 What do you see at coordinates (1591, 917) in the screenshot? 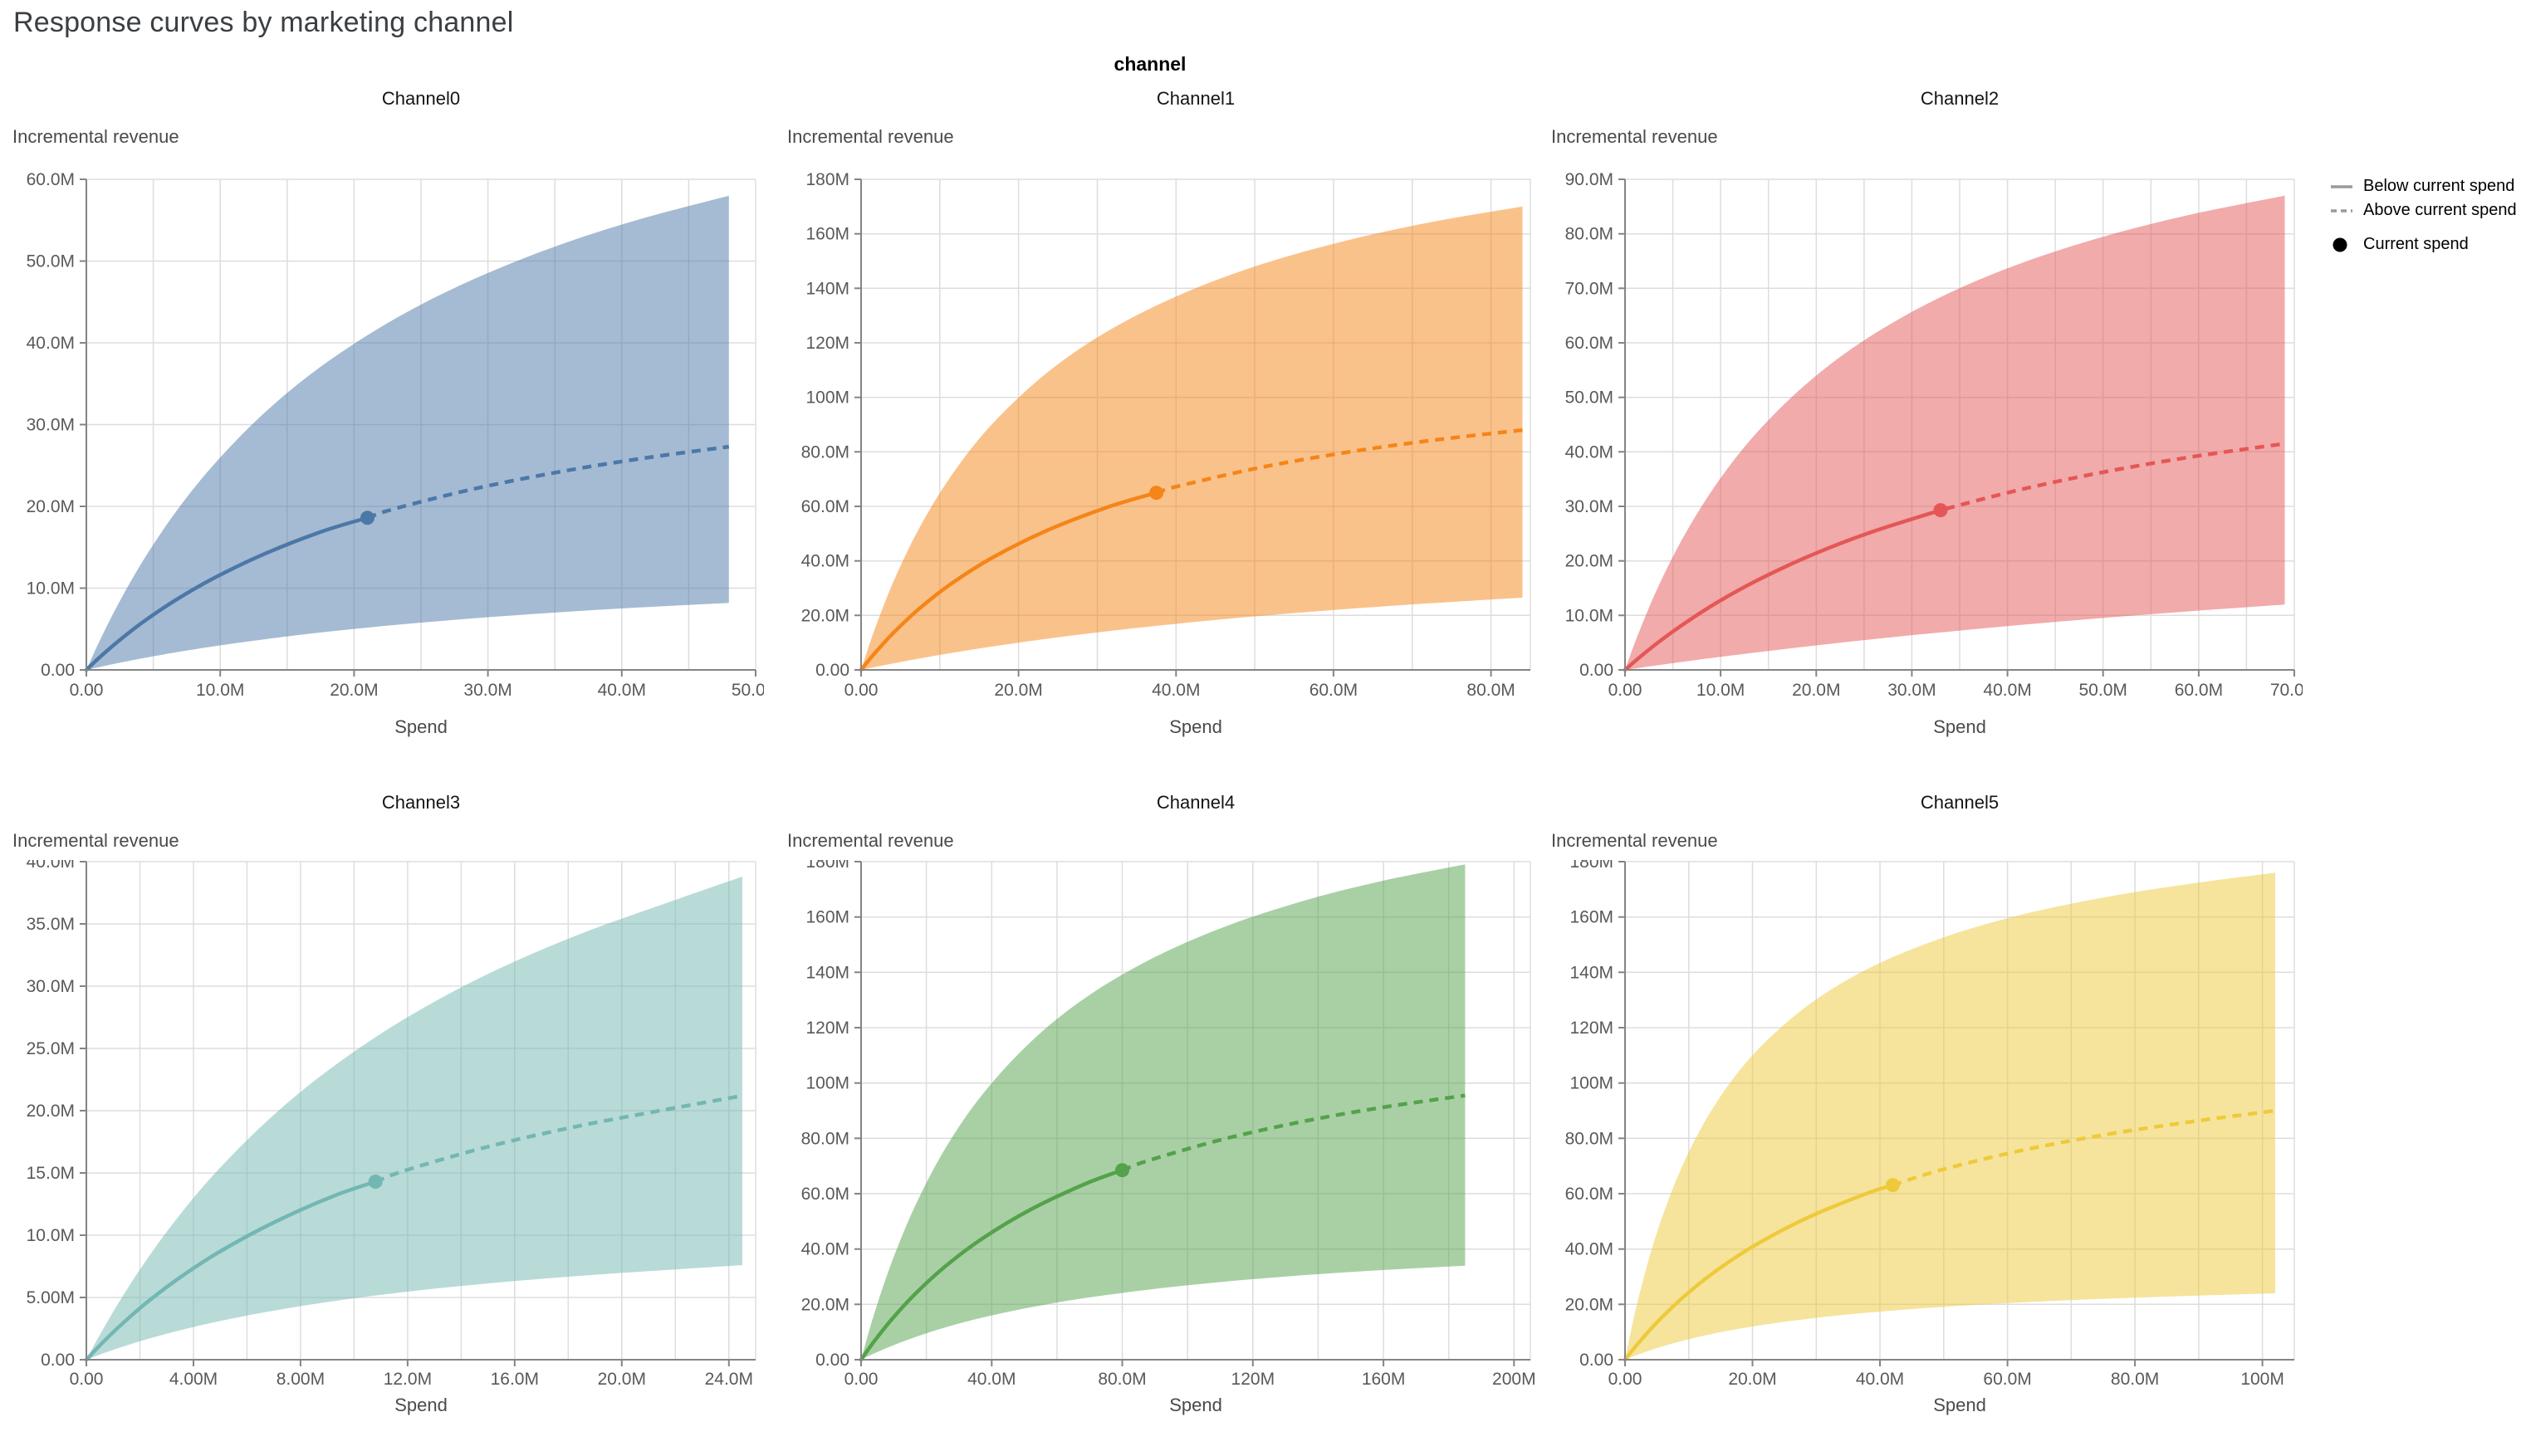
I see `y-tick-label: 160M` at bounding box center [1591, 917].